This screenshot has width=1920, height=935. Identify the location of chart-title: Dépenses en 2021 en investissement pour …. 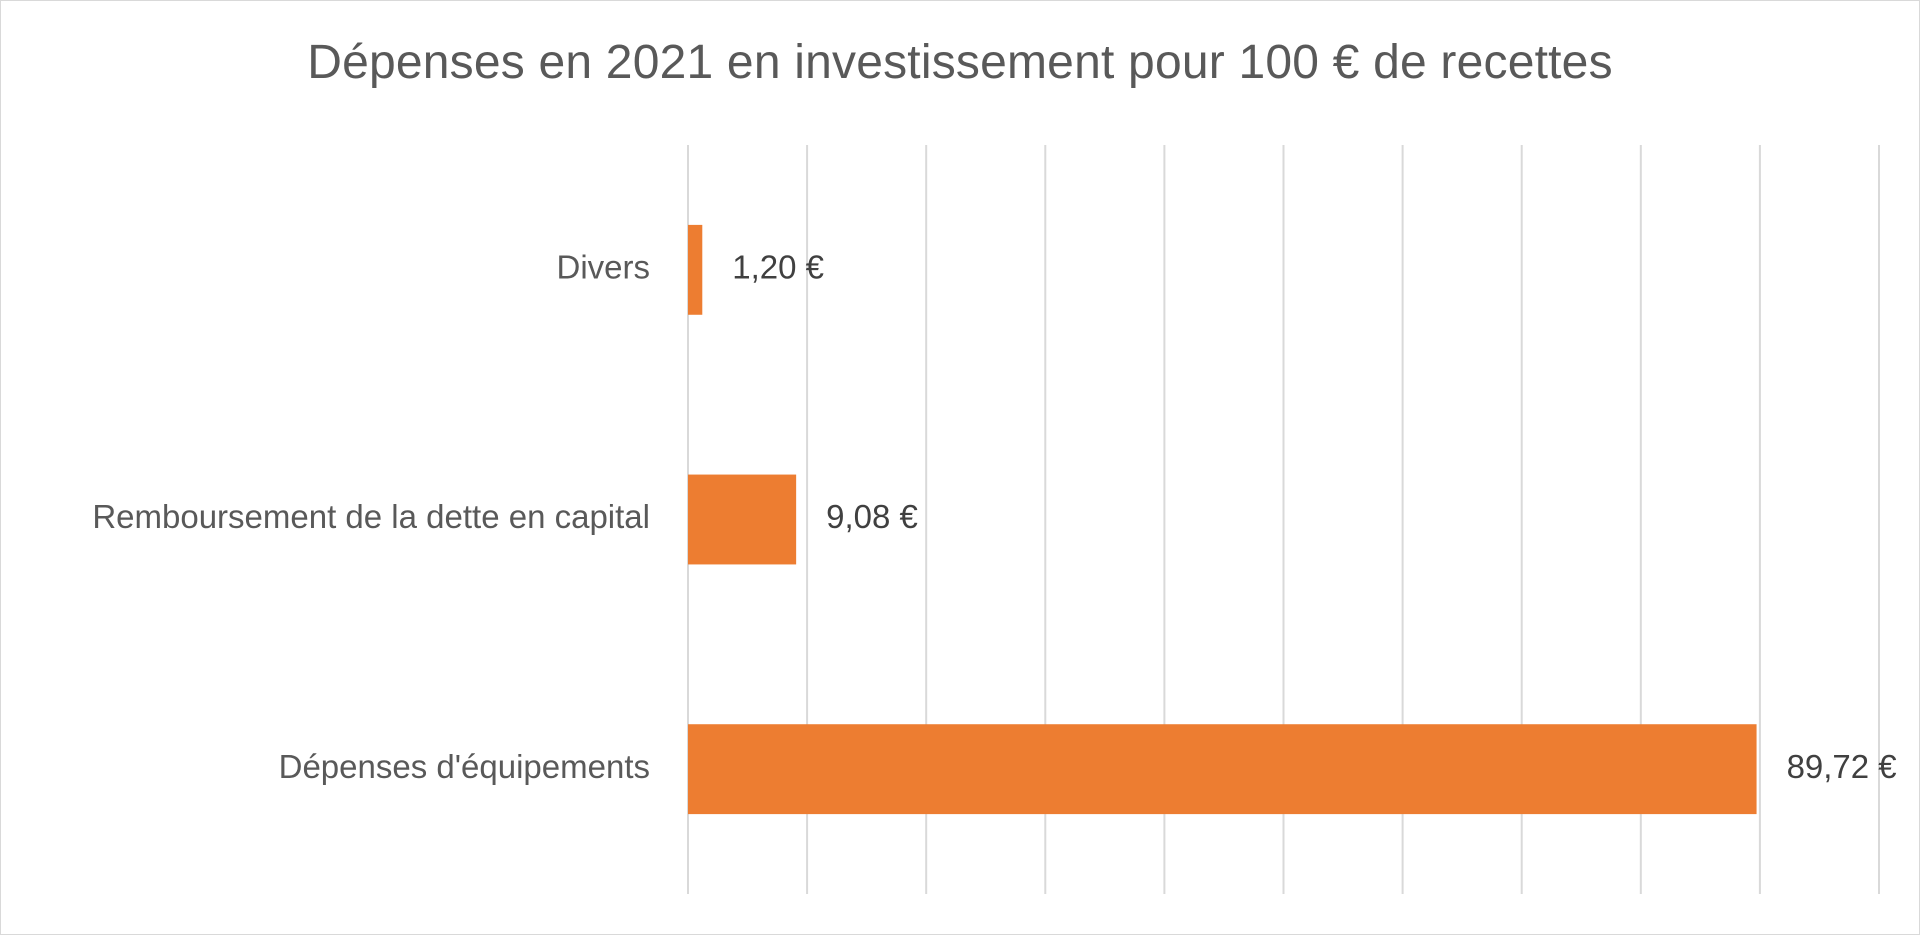
(960, 62).